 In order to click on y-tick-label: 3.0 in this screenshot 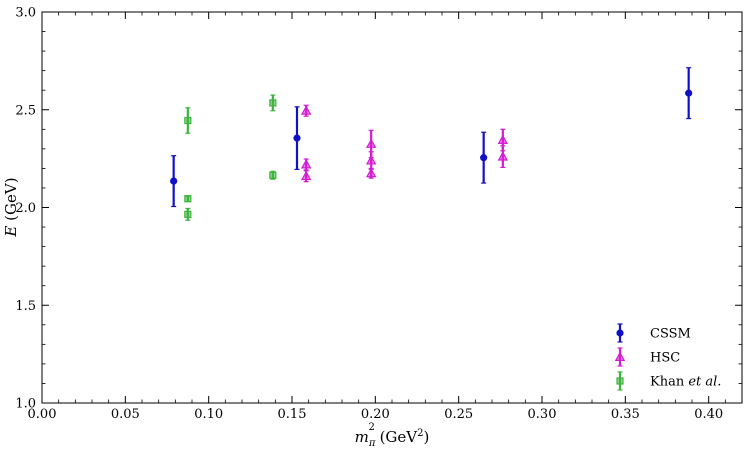, I will do `click(25, 13)`.